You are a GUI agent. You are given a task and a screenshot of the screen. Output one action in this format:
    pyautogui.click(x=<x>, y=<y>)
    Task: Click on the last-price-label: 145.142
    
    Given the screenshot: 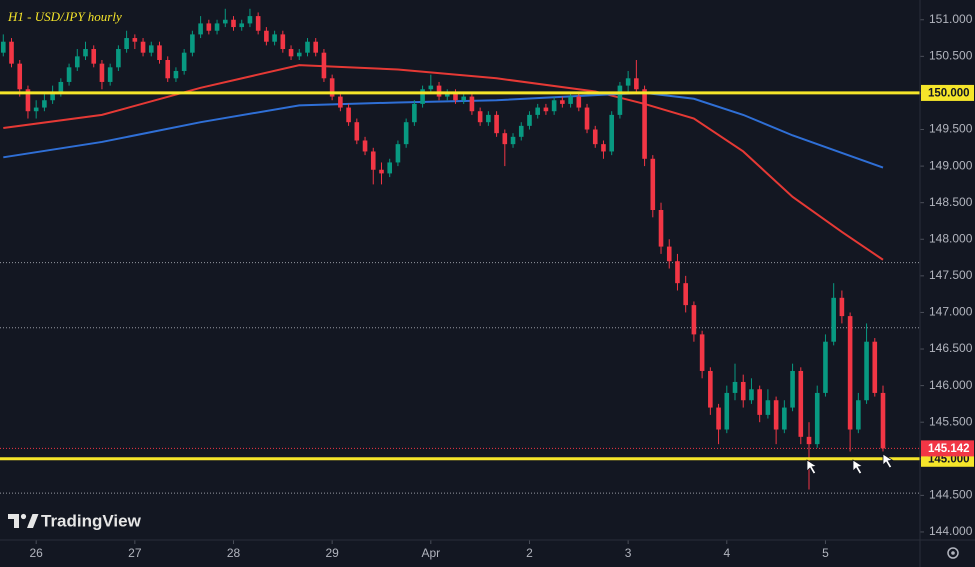 What is the action you would take?
    pyautogui.click(x=949, y=449)
    